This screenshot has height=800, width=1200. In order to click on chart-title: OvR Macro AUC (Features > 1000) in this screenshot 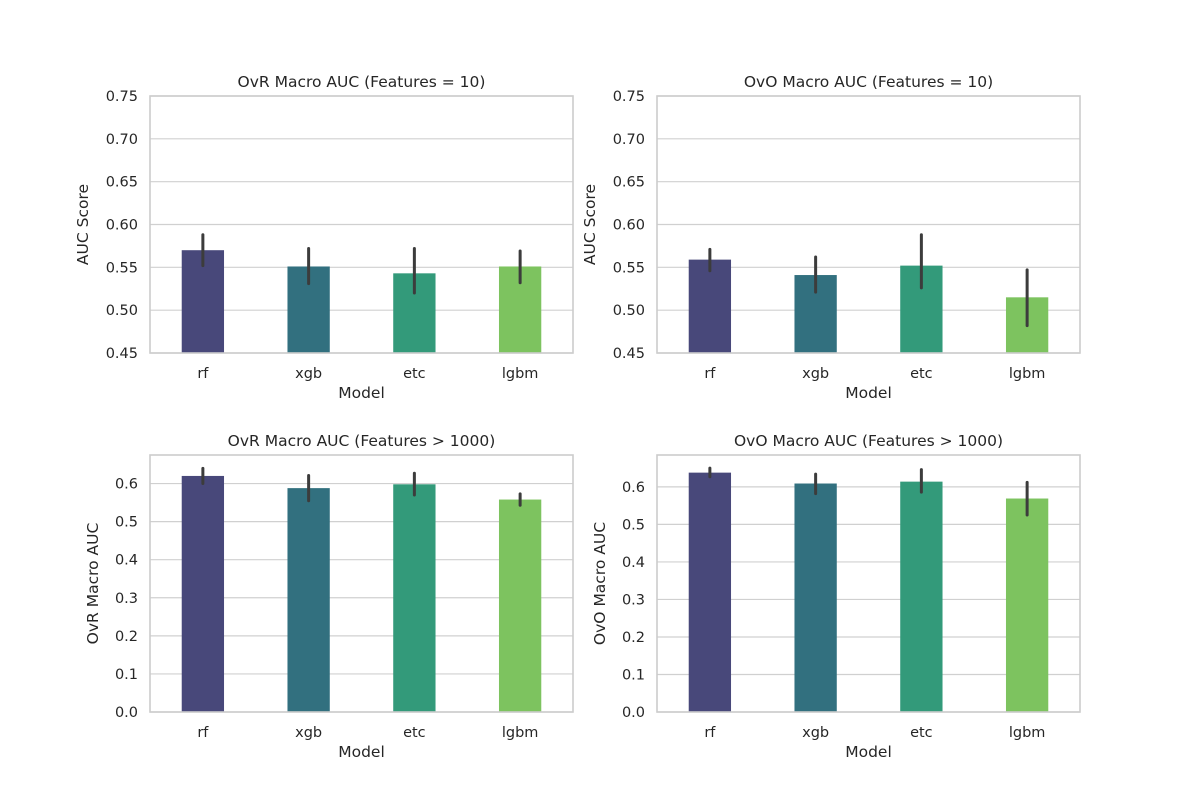, I will do `click(362, 441)`.